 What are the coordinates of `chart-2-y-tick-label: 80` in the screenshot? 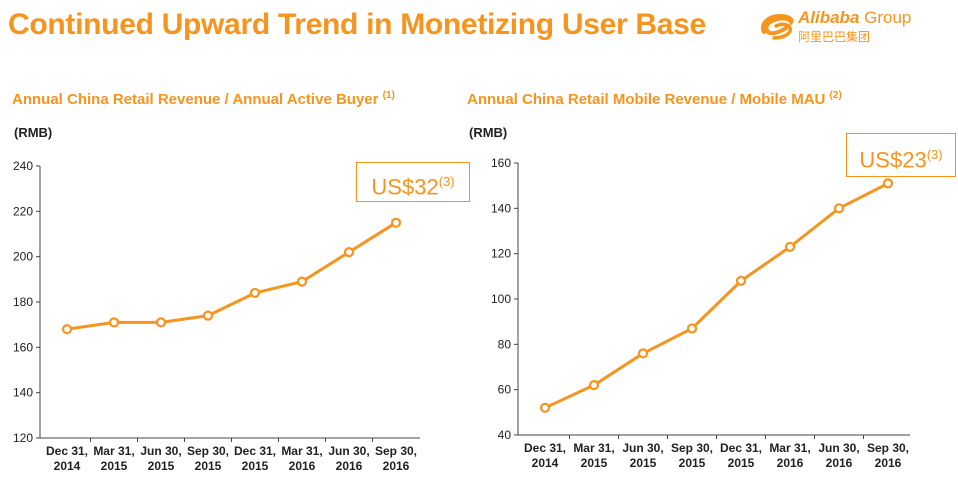 It's located at (505, 344).